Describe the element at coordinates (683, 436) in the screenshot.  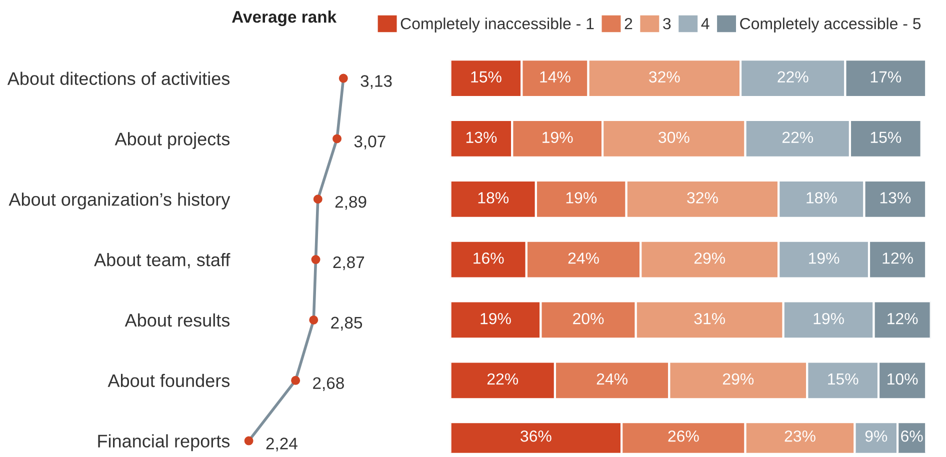
I see `data-label: 26%` at that location.